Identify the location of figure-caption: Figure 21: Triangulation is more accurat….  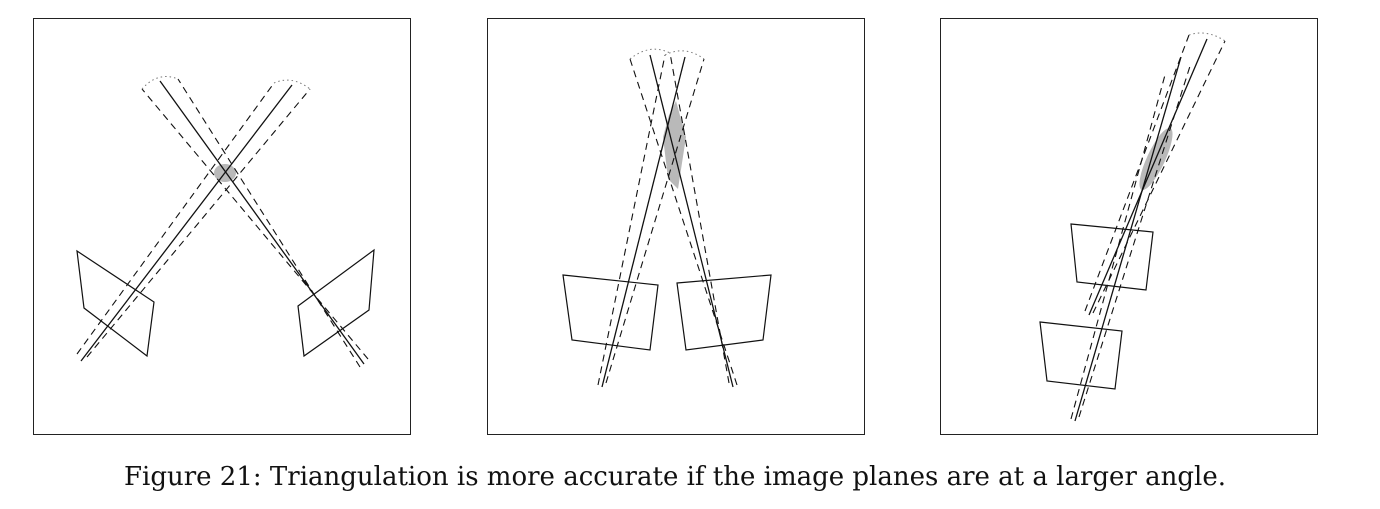
(674, 477).